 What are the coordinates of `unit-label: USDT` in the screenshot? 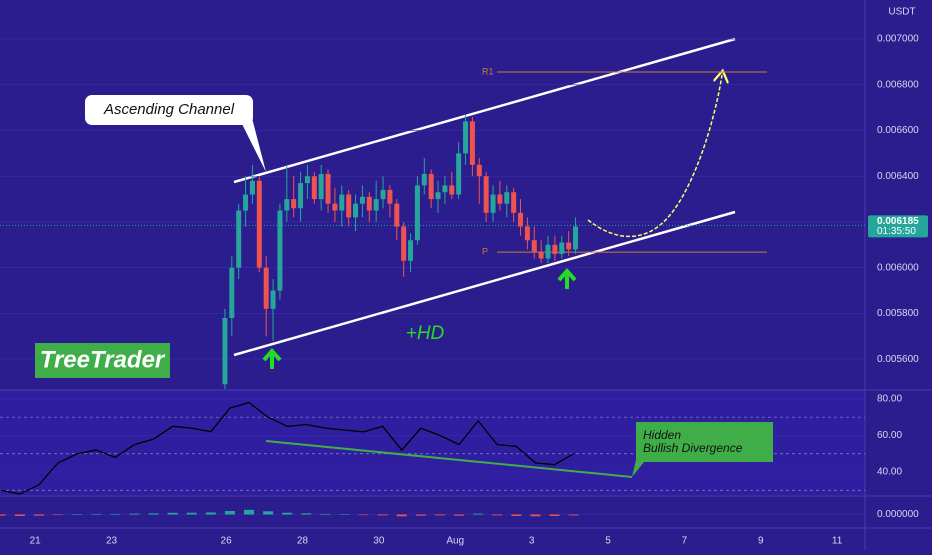 It's located at (901, 12).